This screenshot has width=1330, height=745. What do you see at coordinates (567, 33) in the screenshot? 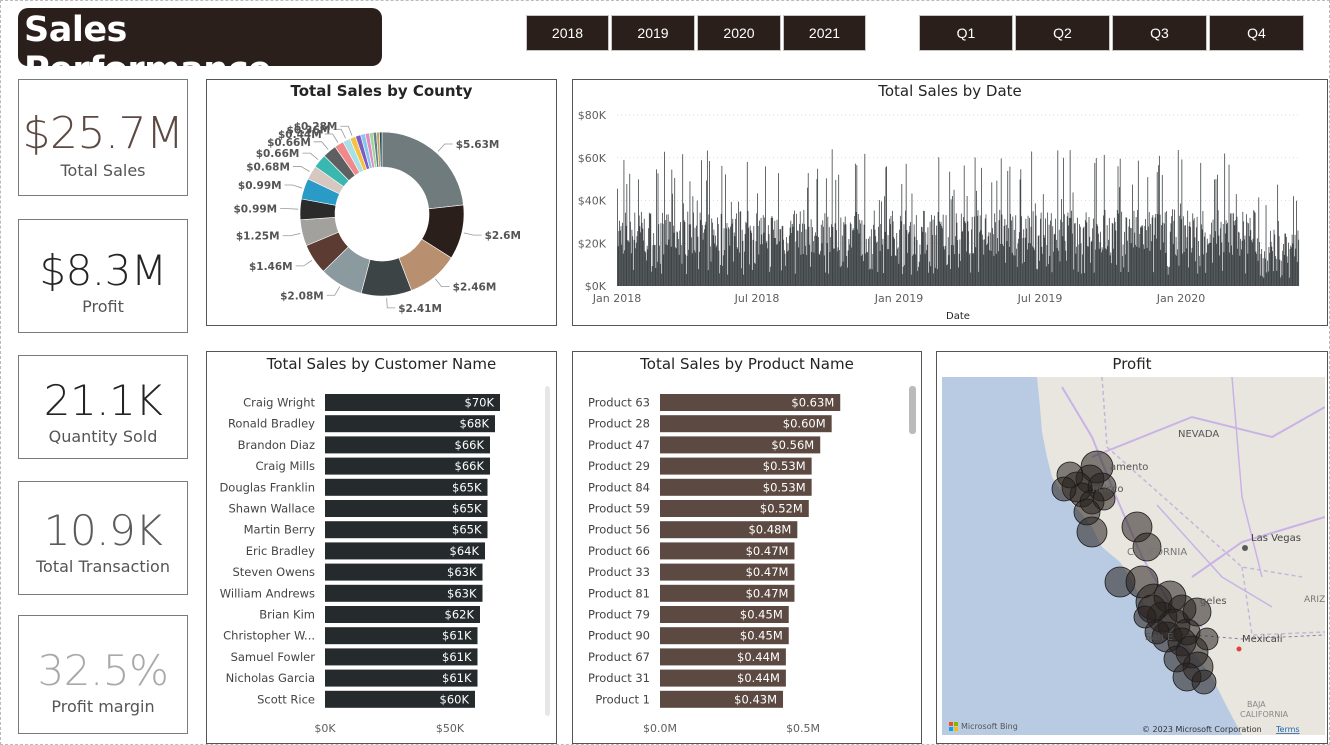
I see `year-slicer-2018: 2018` at bounding box center [567, 33].